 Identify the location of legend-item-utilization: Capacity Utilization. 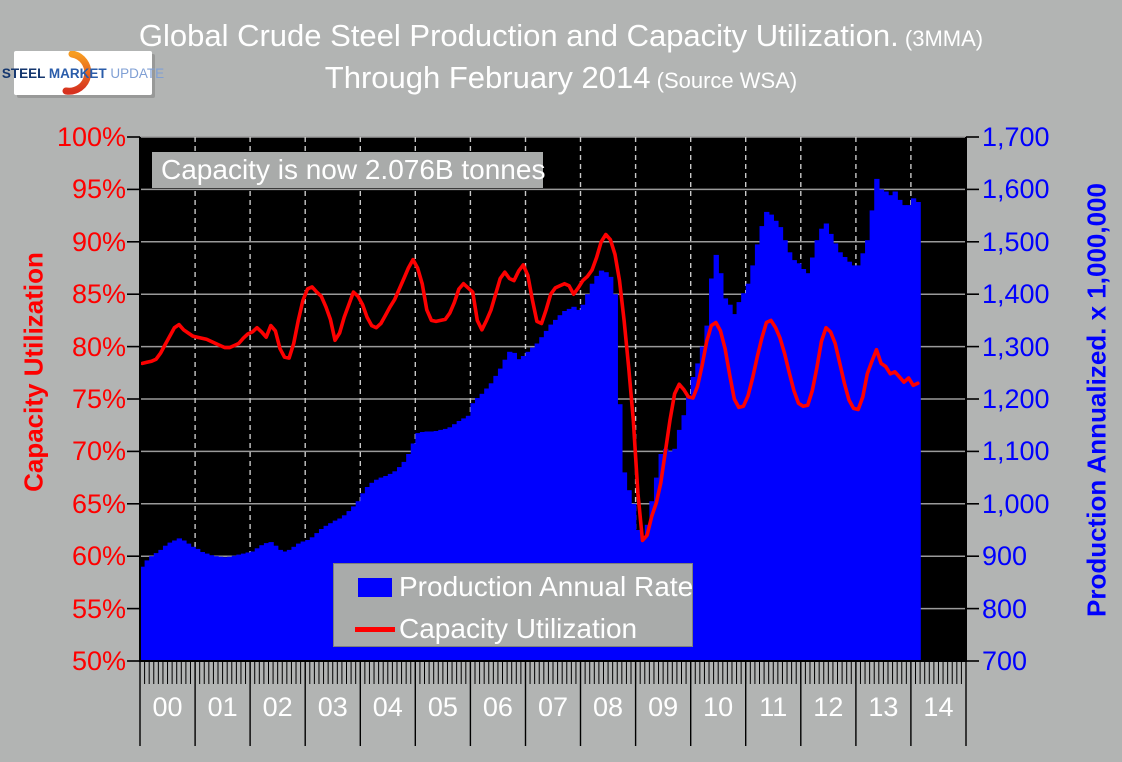
(486, 628).